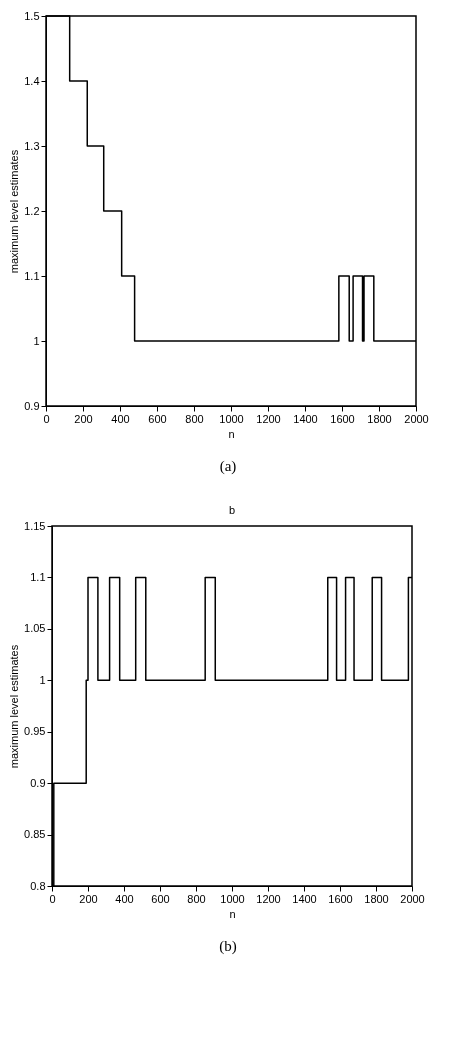 This screenshot has height=1054, width=456. What do you see at coordinates (32, 145) in the screenshot?
I see `y-tick-label: 1.3` at bounding box center [32, 145].